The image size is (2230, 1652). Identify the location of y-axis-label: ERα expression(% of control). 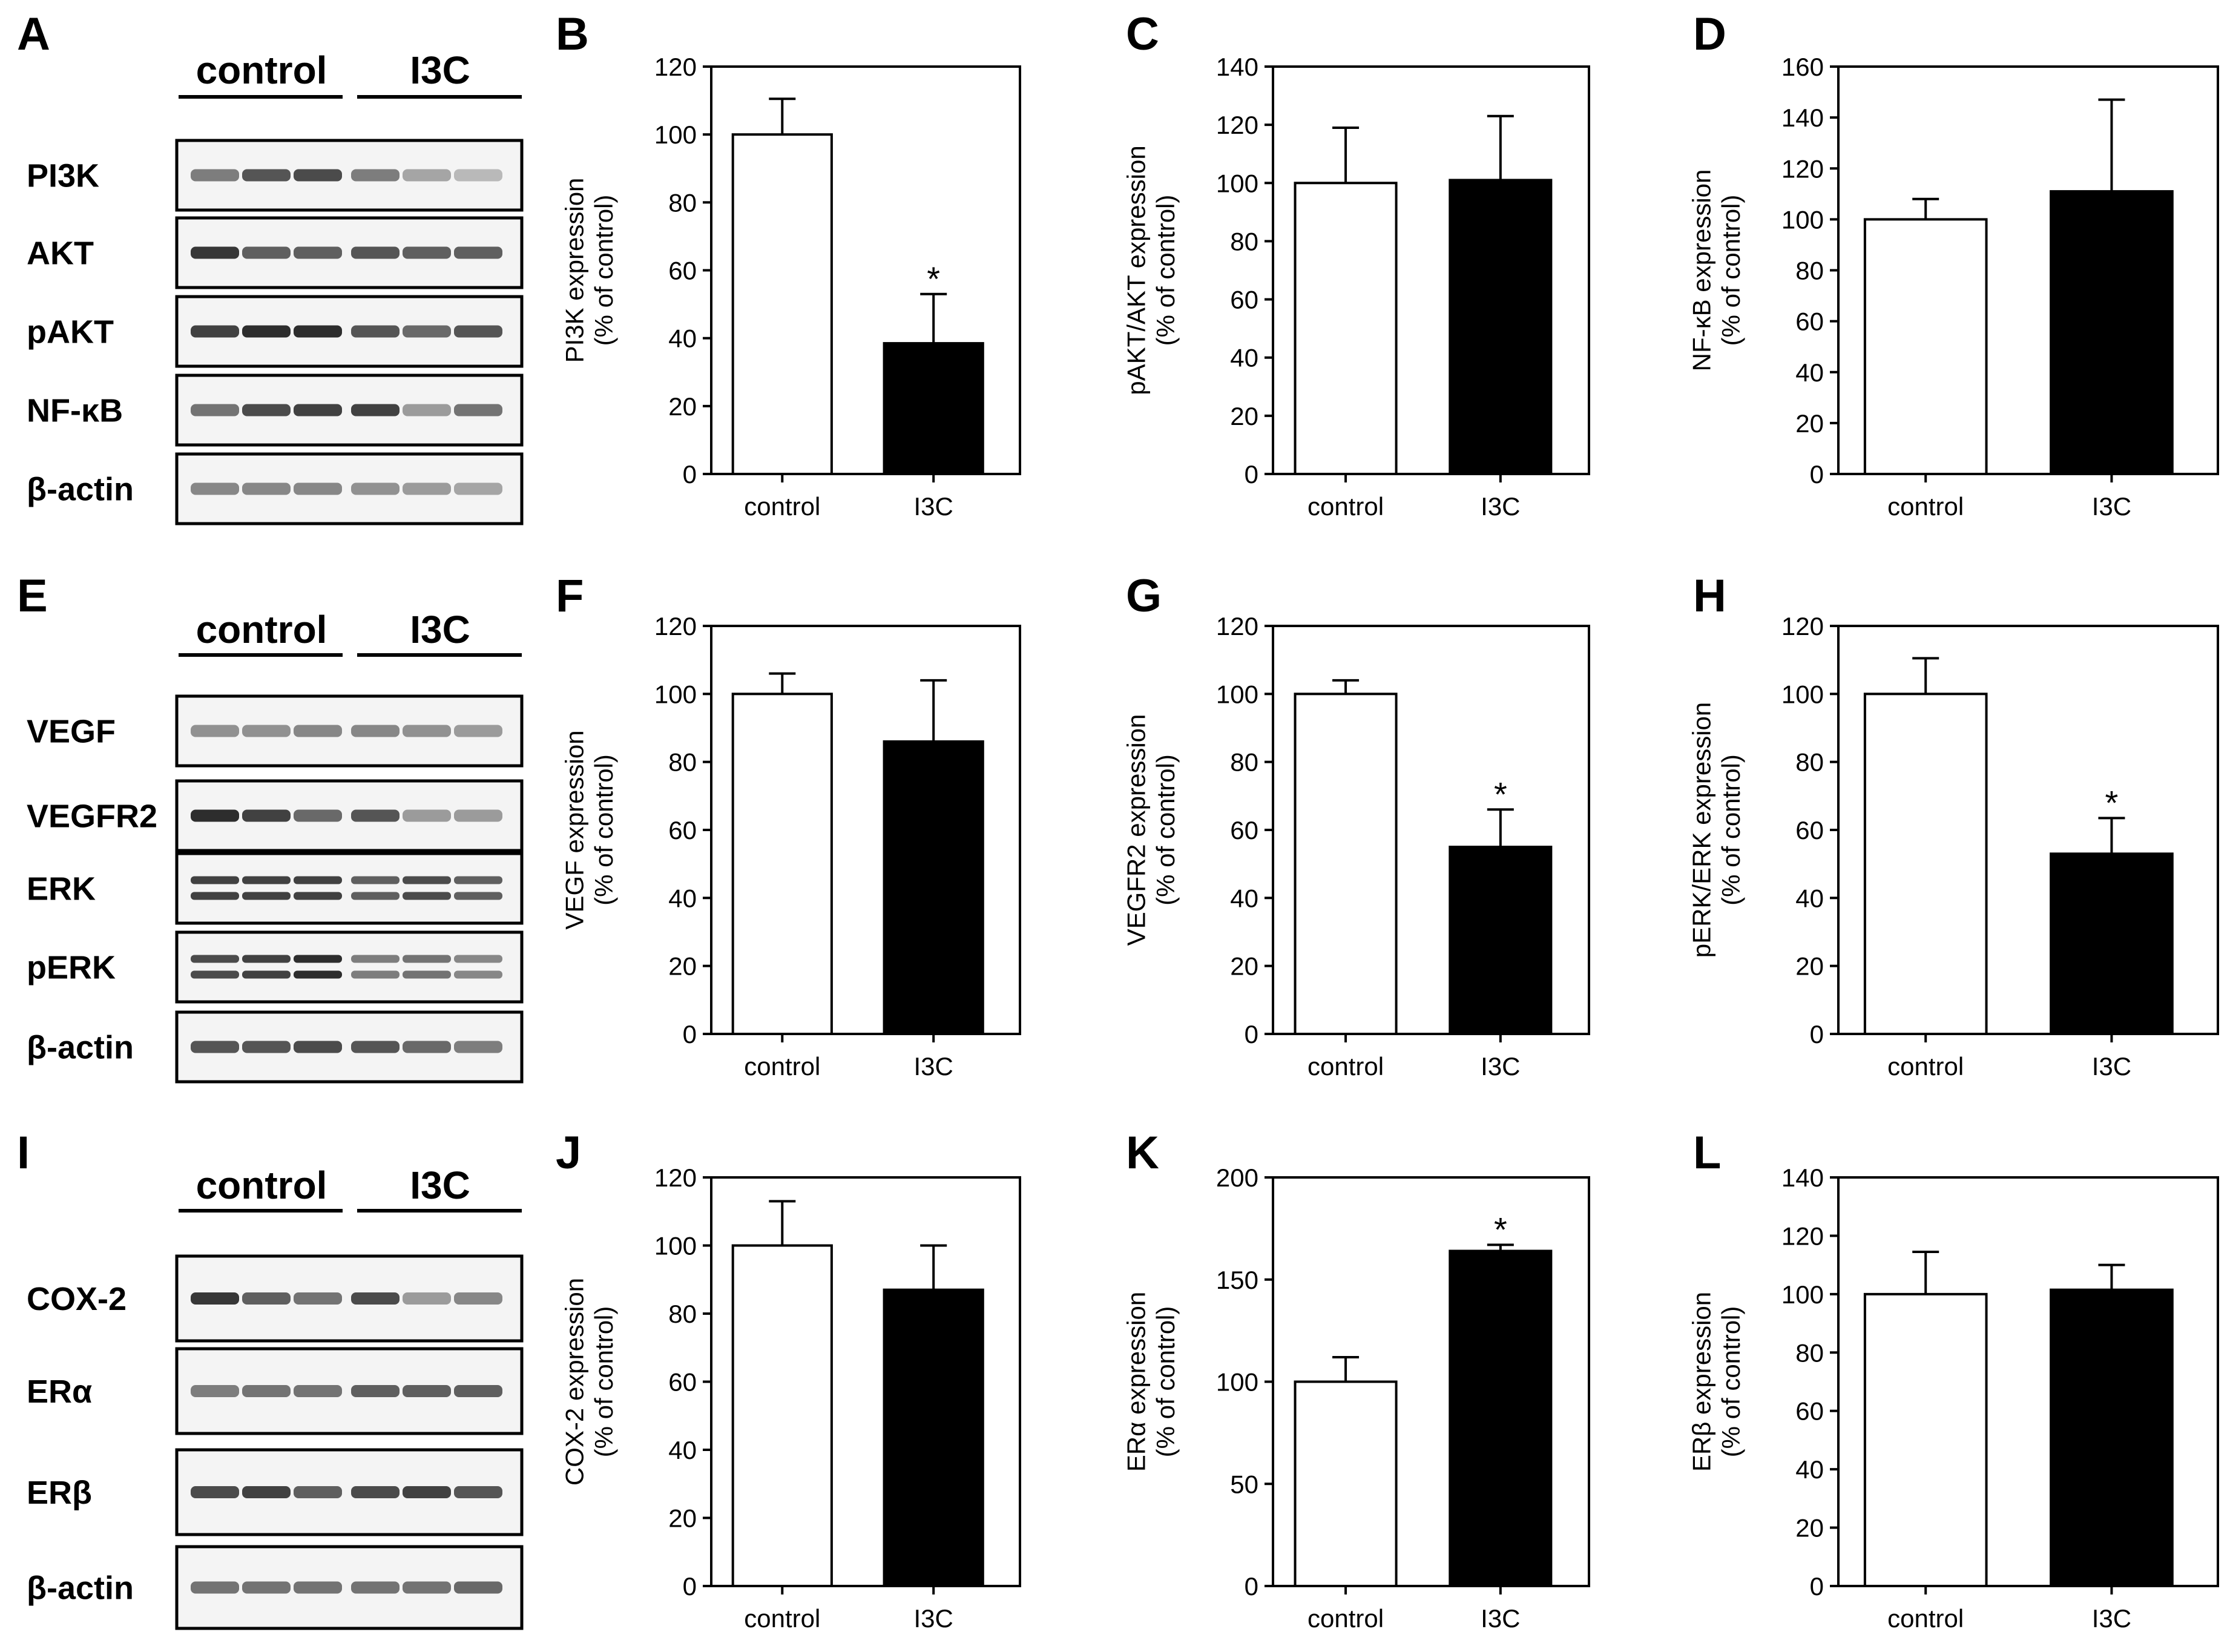
(1151, 1382).